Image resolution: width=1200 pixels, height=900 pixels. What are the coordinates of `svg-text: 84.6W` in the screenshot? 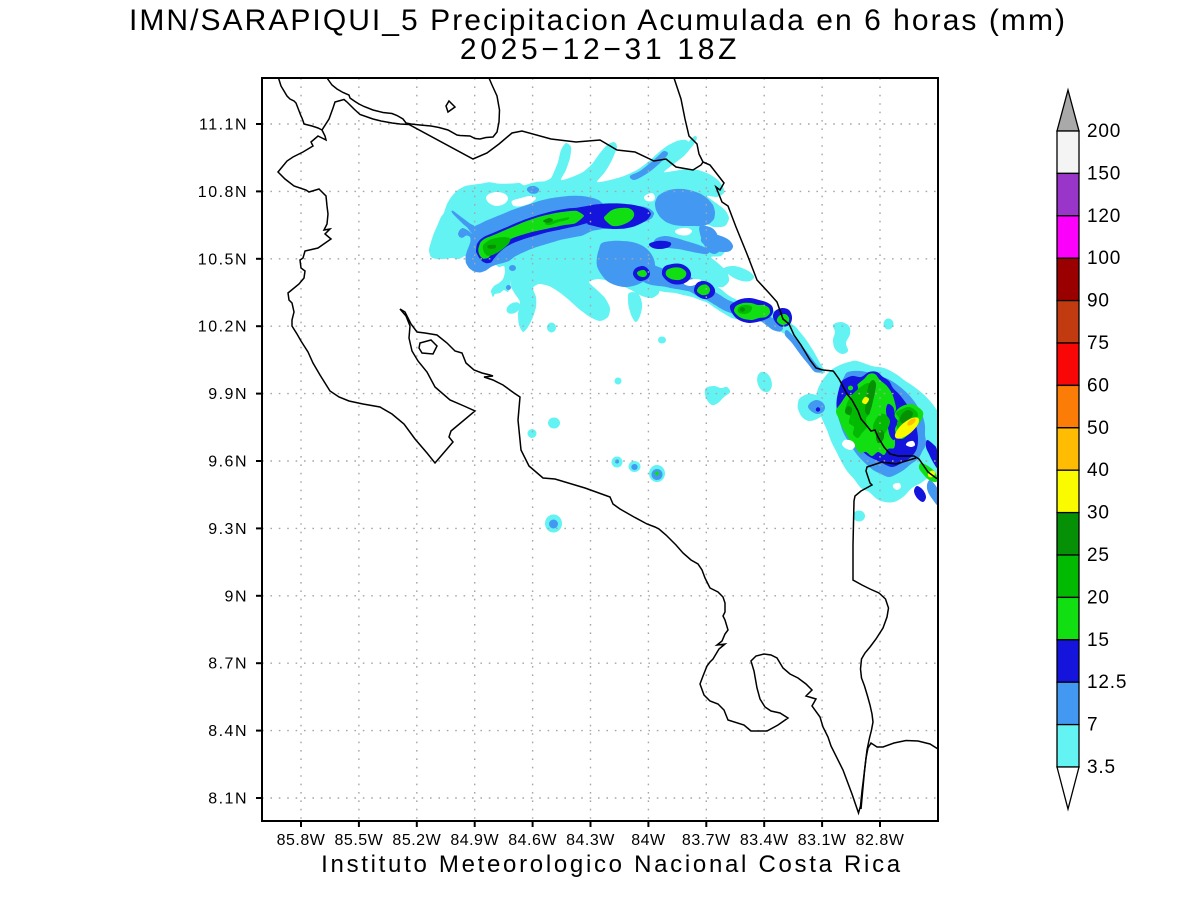 It's located at (532, 840).